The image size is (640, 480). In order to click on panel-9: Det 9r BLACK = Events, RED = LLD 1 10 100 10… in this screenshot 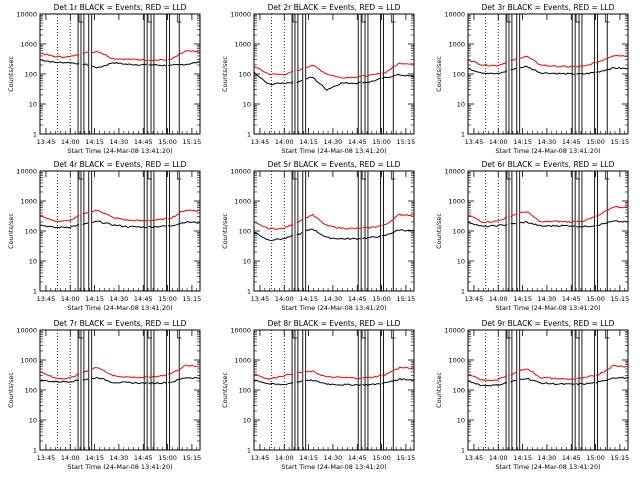, I will do `click(532, 395)`.